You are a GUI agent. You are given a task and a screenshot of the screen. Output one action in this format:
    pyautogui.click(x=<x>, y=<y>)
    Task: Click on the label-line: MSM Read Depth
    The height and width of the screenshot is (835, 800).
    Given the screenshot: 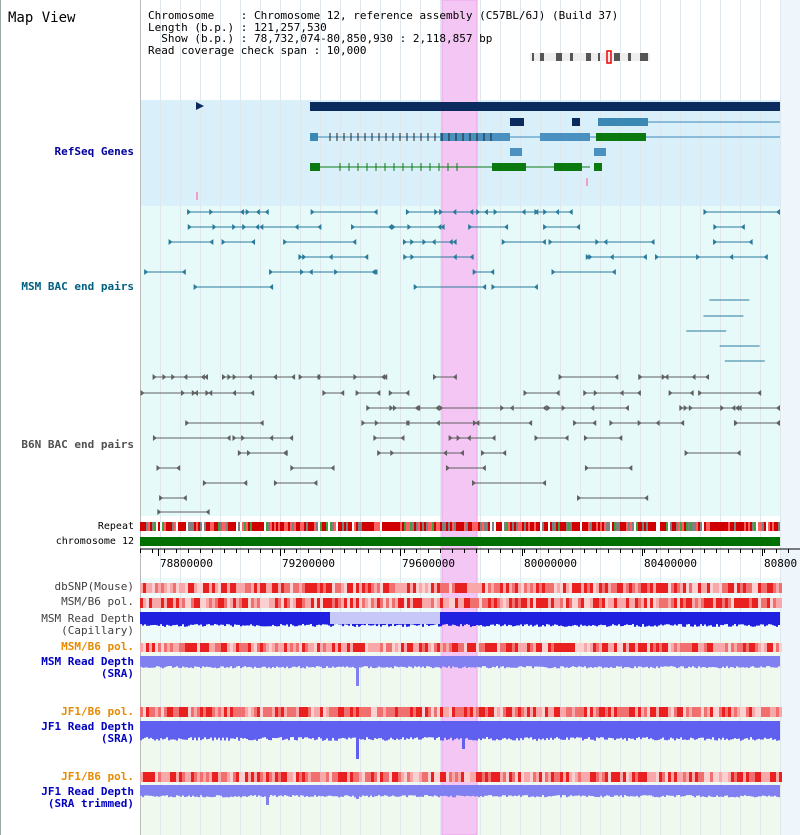 What is the action you would take?
    pyautogui.click(x=87, y=618)
    